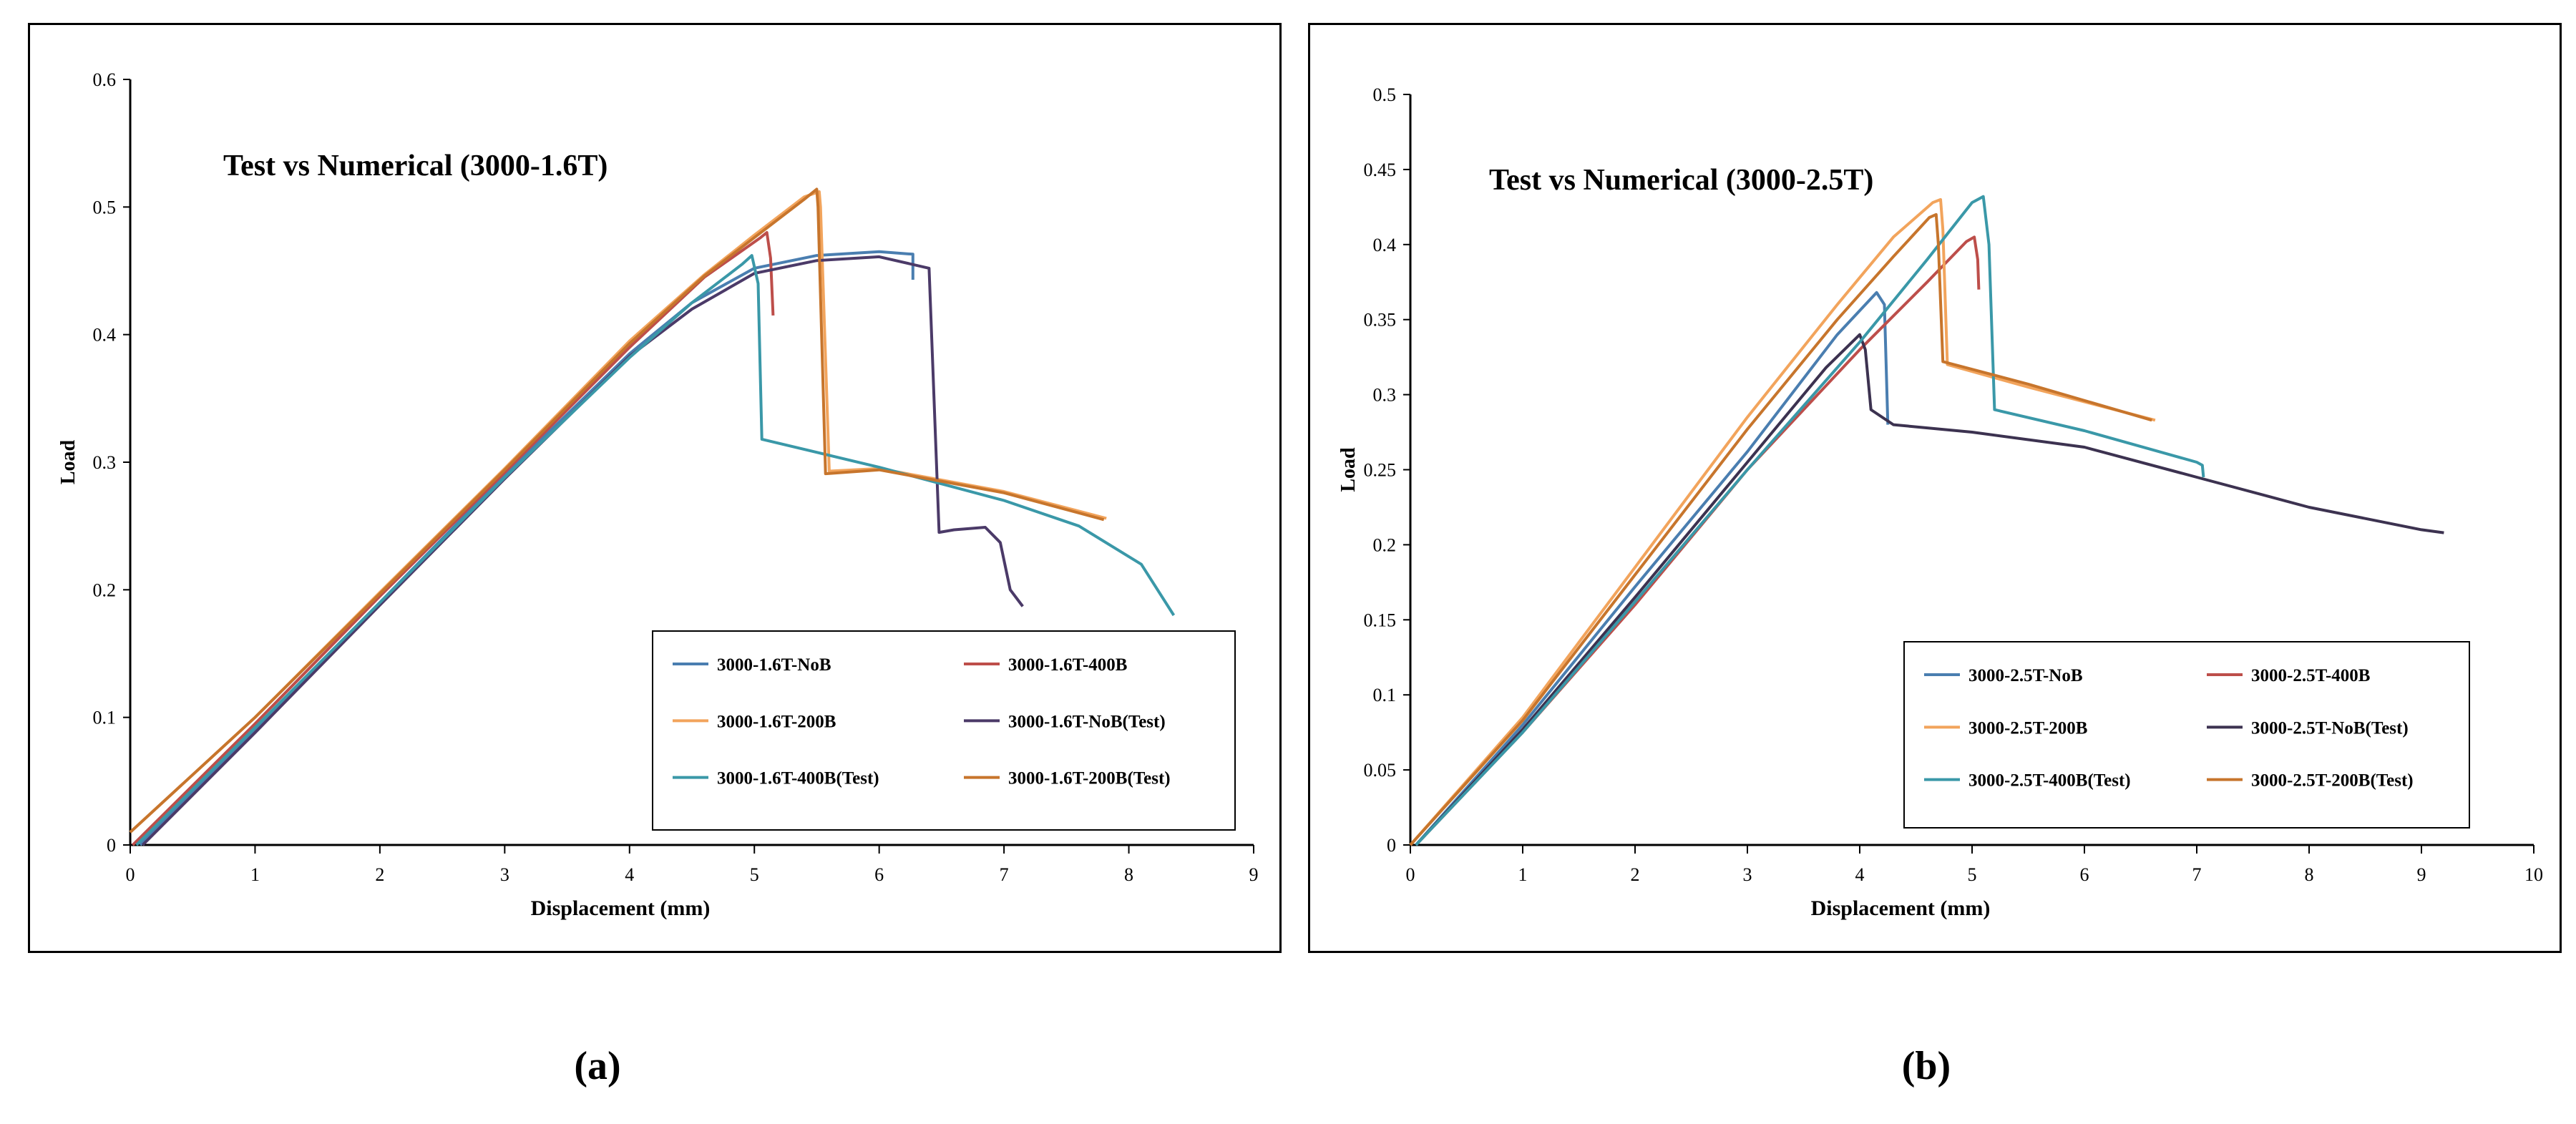 Image resolution: width=2576 pixels, height=1124 pixels. What do you see at coordinates (1087, 721) in the screenshot?
I see `legend-label-a-4: 3000-1.6T-NoB(Test)` at bounding box center [1087, 721].